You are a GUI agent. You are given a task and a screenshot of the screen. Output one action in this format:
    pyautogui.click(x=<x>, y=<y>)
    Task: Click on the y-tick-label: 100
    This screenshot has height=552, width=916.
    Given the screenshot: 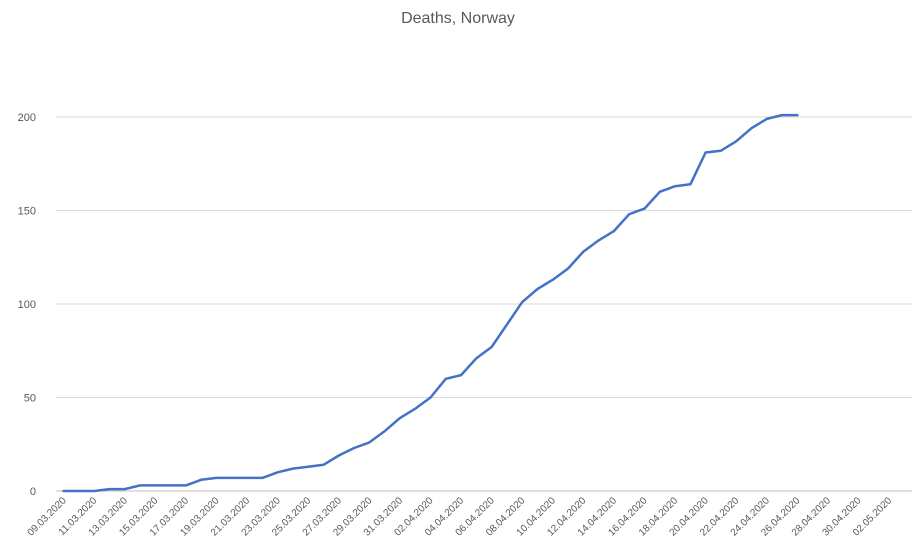 What is the action you would take?
    pyautogui.click(x=27, y=305)
    